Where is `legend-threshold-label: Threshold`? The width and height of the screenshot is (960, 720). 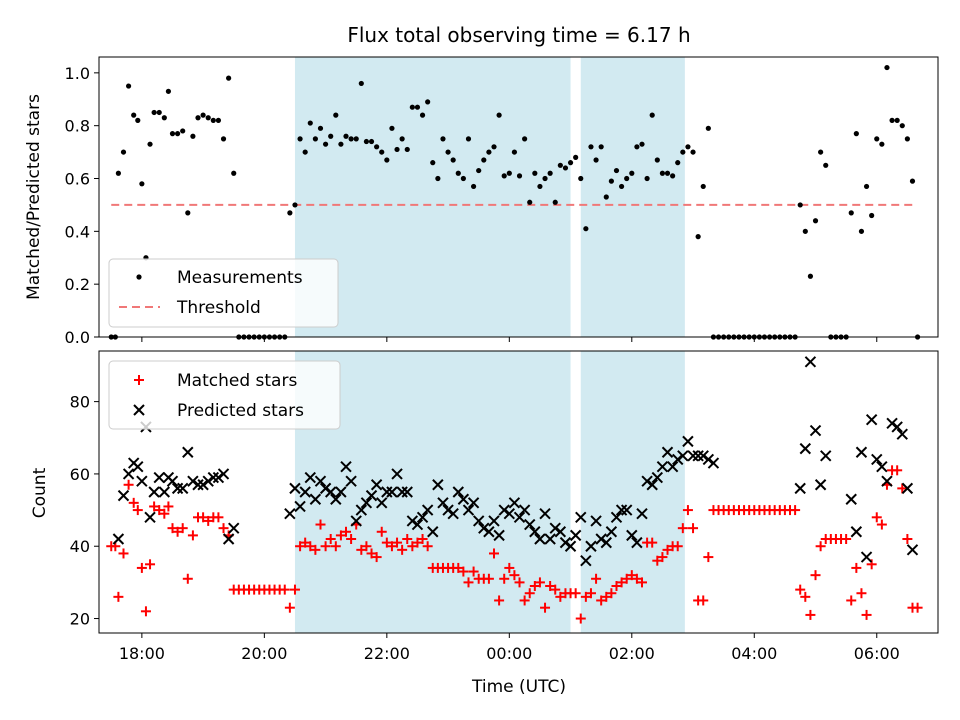 legend-threshold-label: Threshold is located at coordinates (218, 308).